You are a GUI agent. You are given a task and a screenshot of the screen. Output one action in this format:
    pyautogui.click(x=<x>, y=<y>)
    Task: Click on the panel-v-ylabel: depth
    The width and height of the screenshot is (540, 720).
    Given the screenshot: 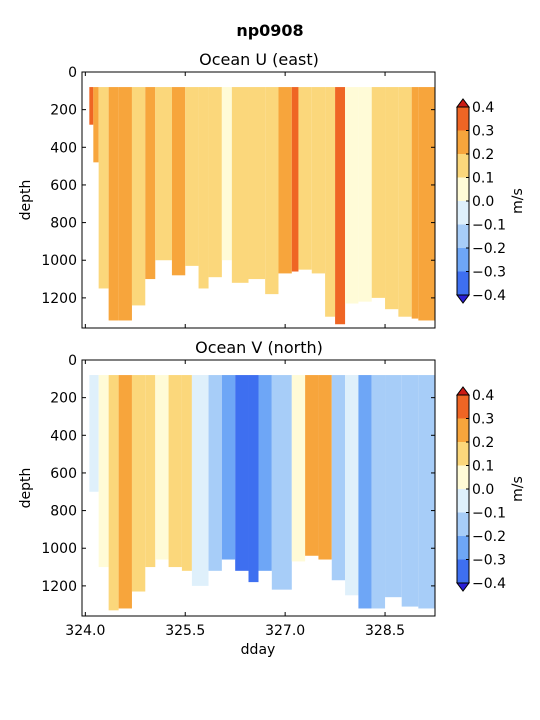 What is the action you would take?
    pyautogui.click(x=26, y=488)
    